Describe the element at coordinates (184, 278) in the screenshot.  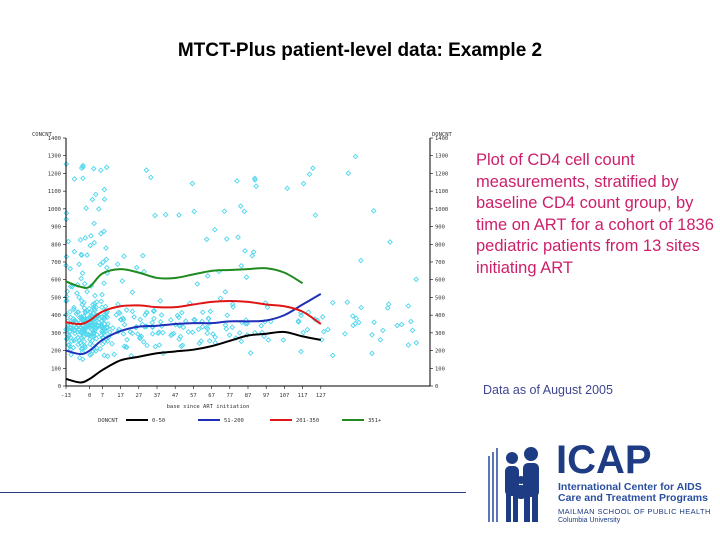
I see `series-line-351+` at that location.